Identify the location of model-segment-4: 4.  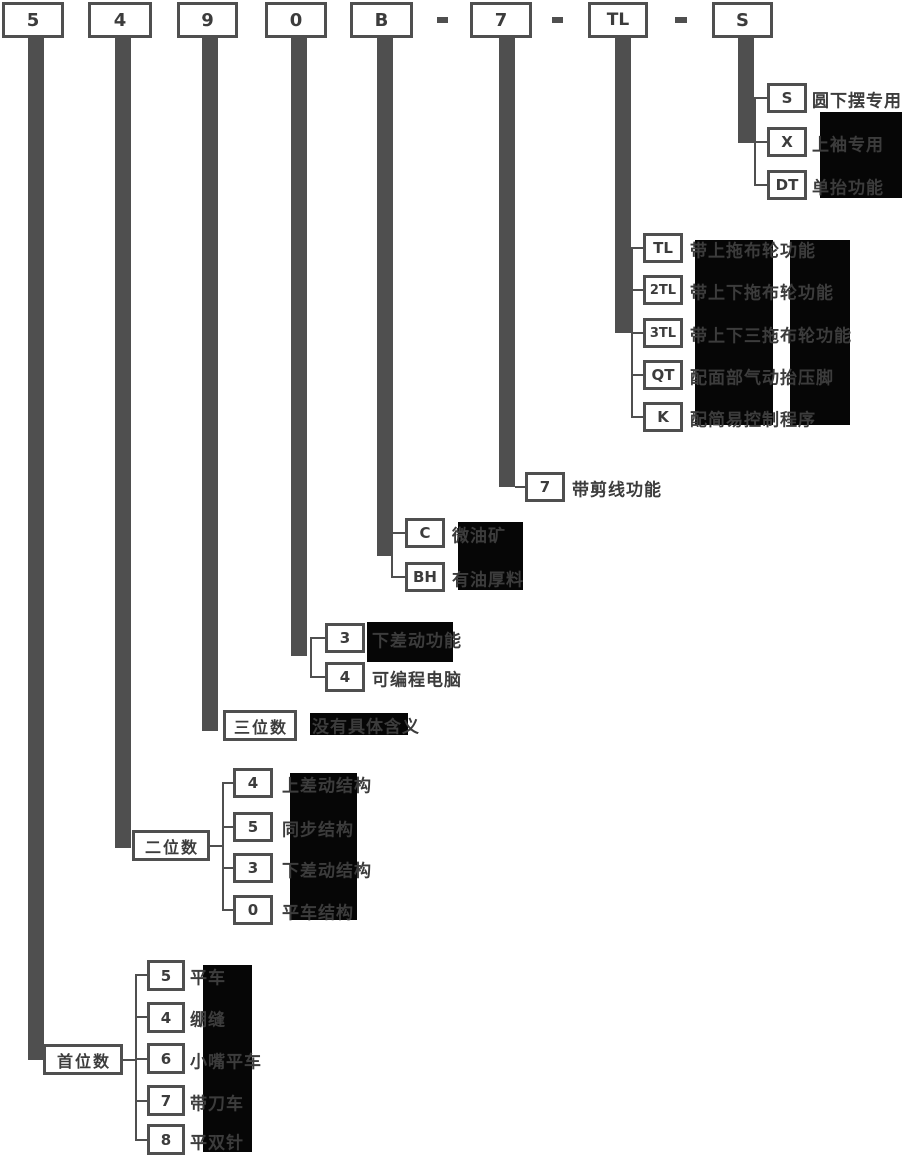
(120, 20).